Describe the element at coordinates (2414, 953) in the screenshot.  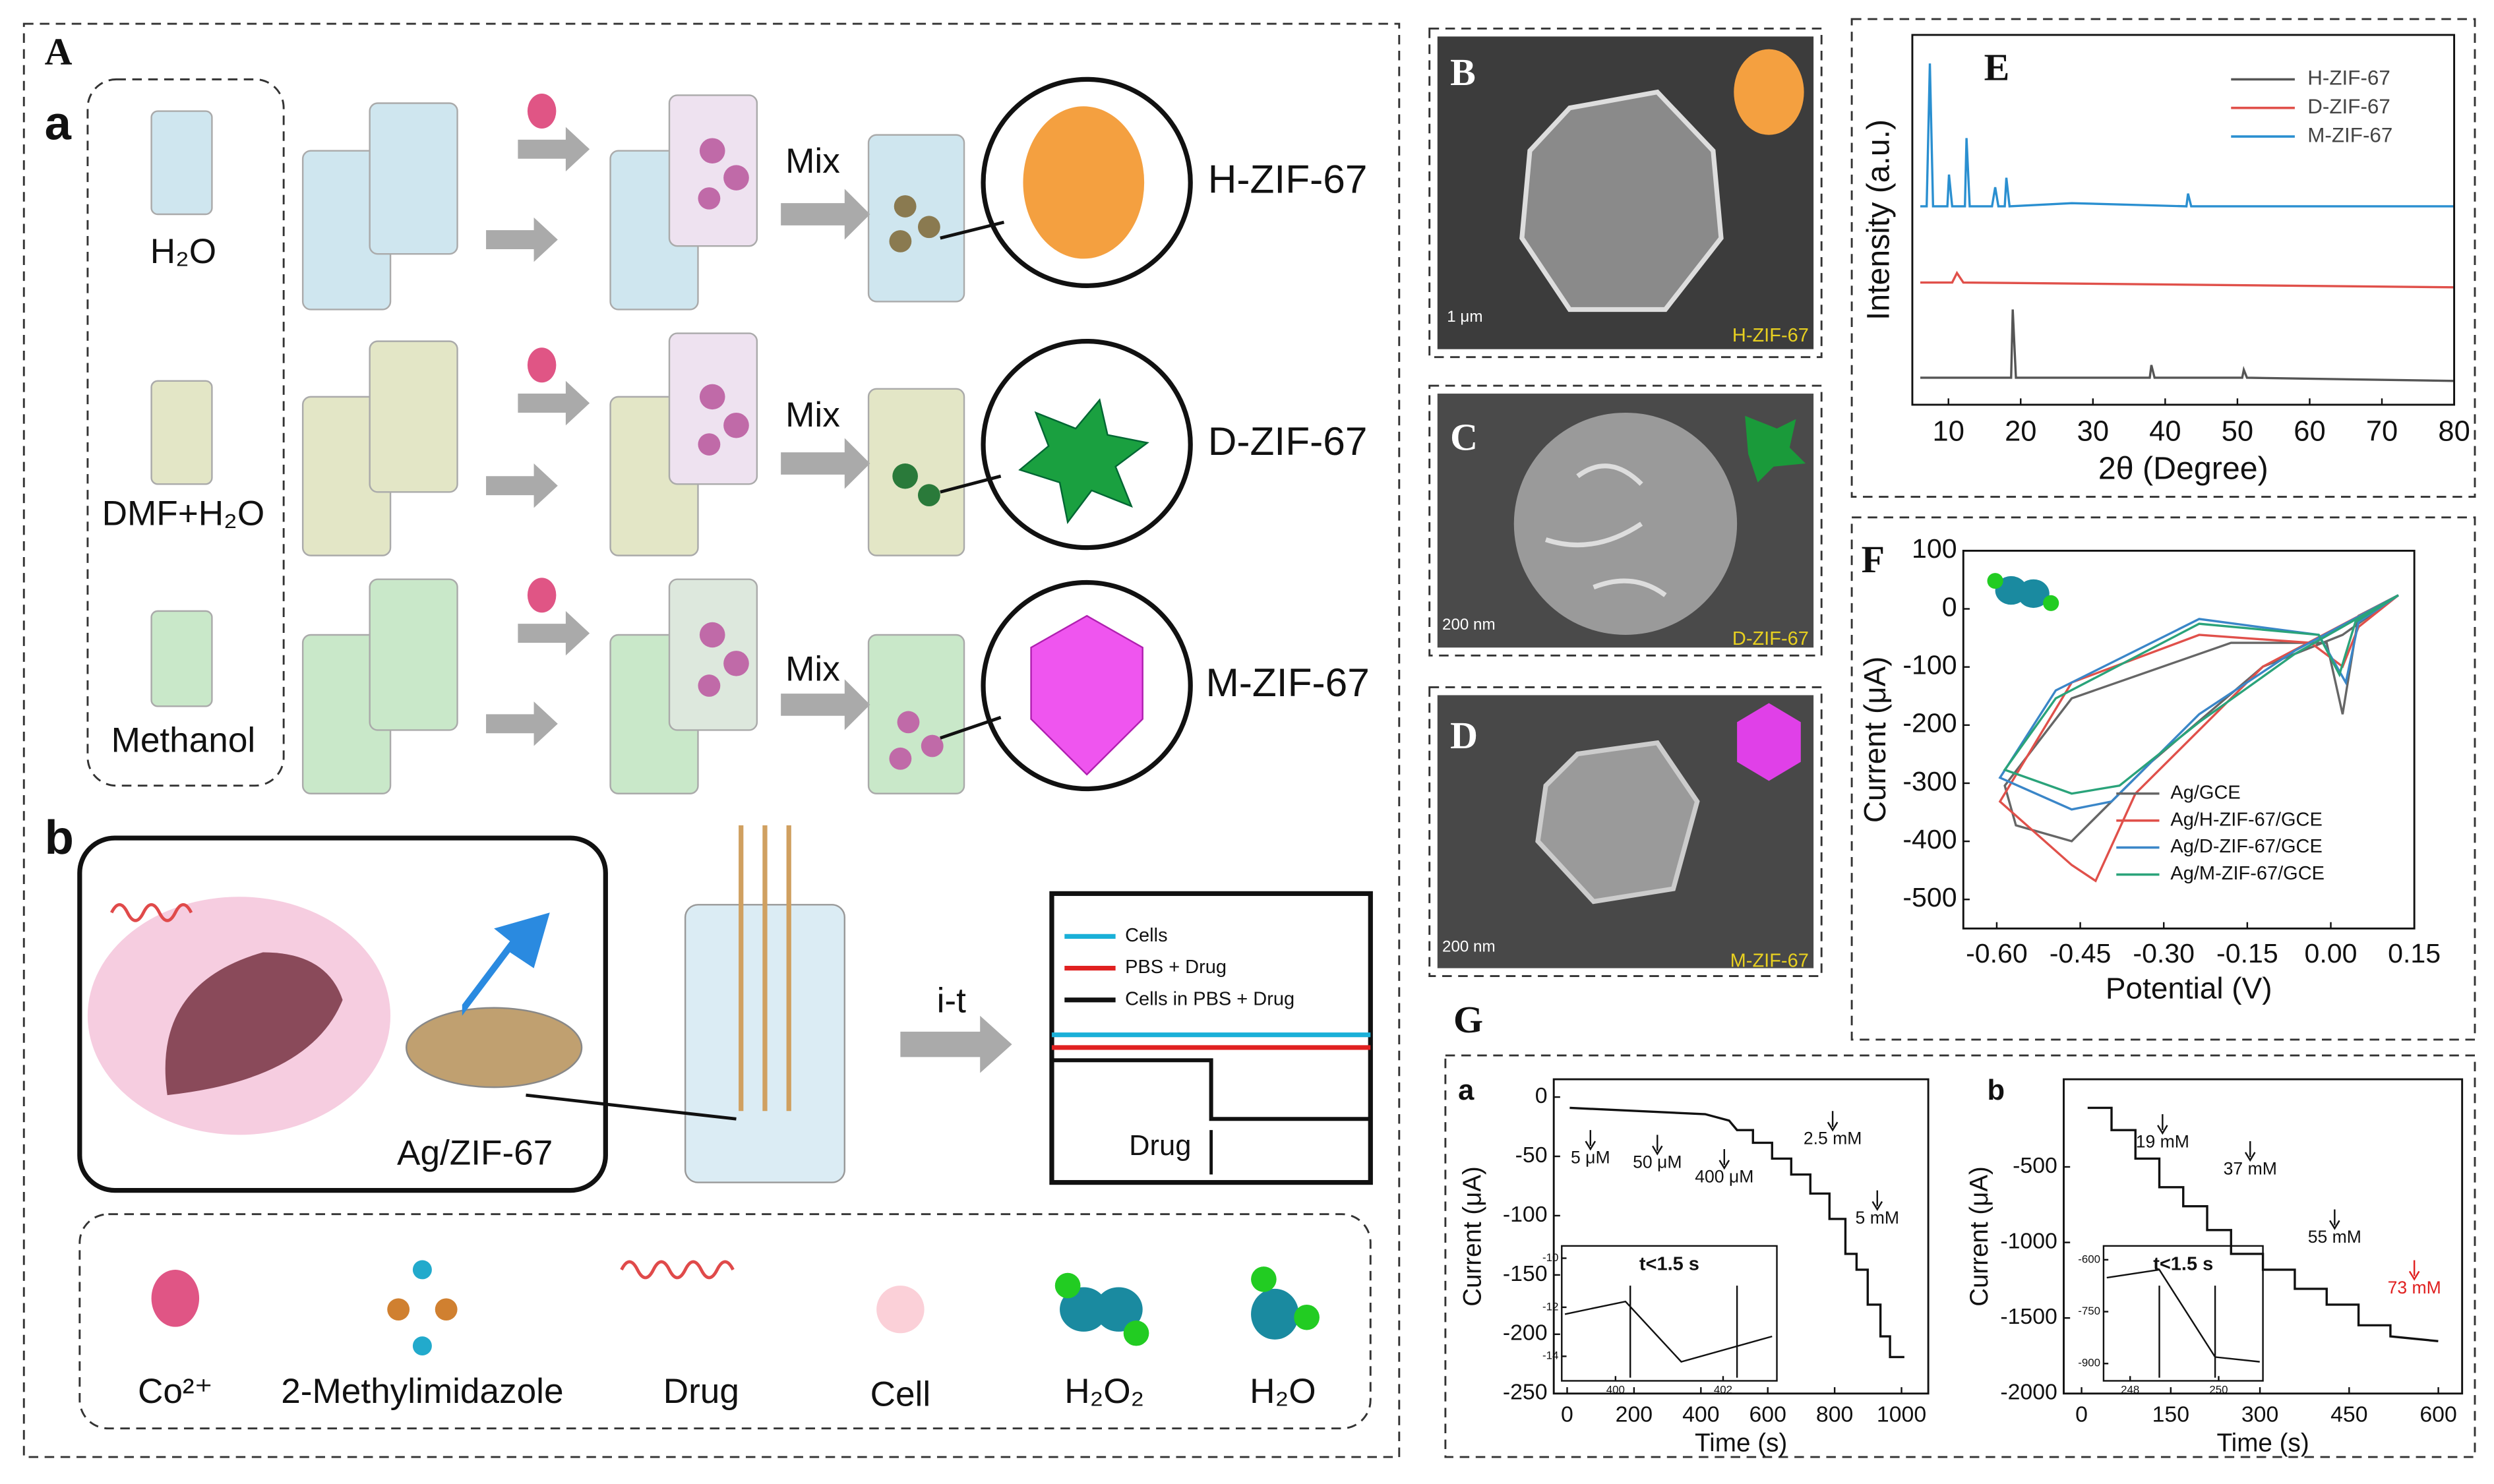
I see `x-tick-label: 0.15` at that location.